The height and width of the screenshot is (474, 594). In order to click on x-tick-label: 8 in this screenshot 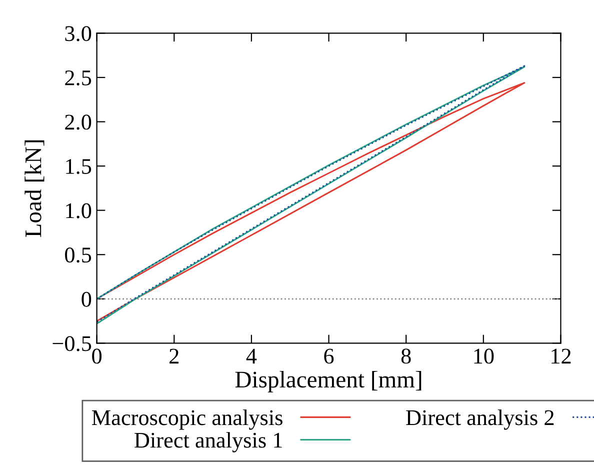, I will do `click(406, 356)`.